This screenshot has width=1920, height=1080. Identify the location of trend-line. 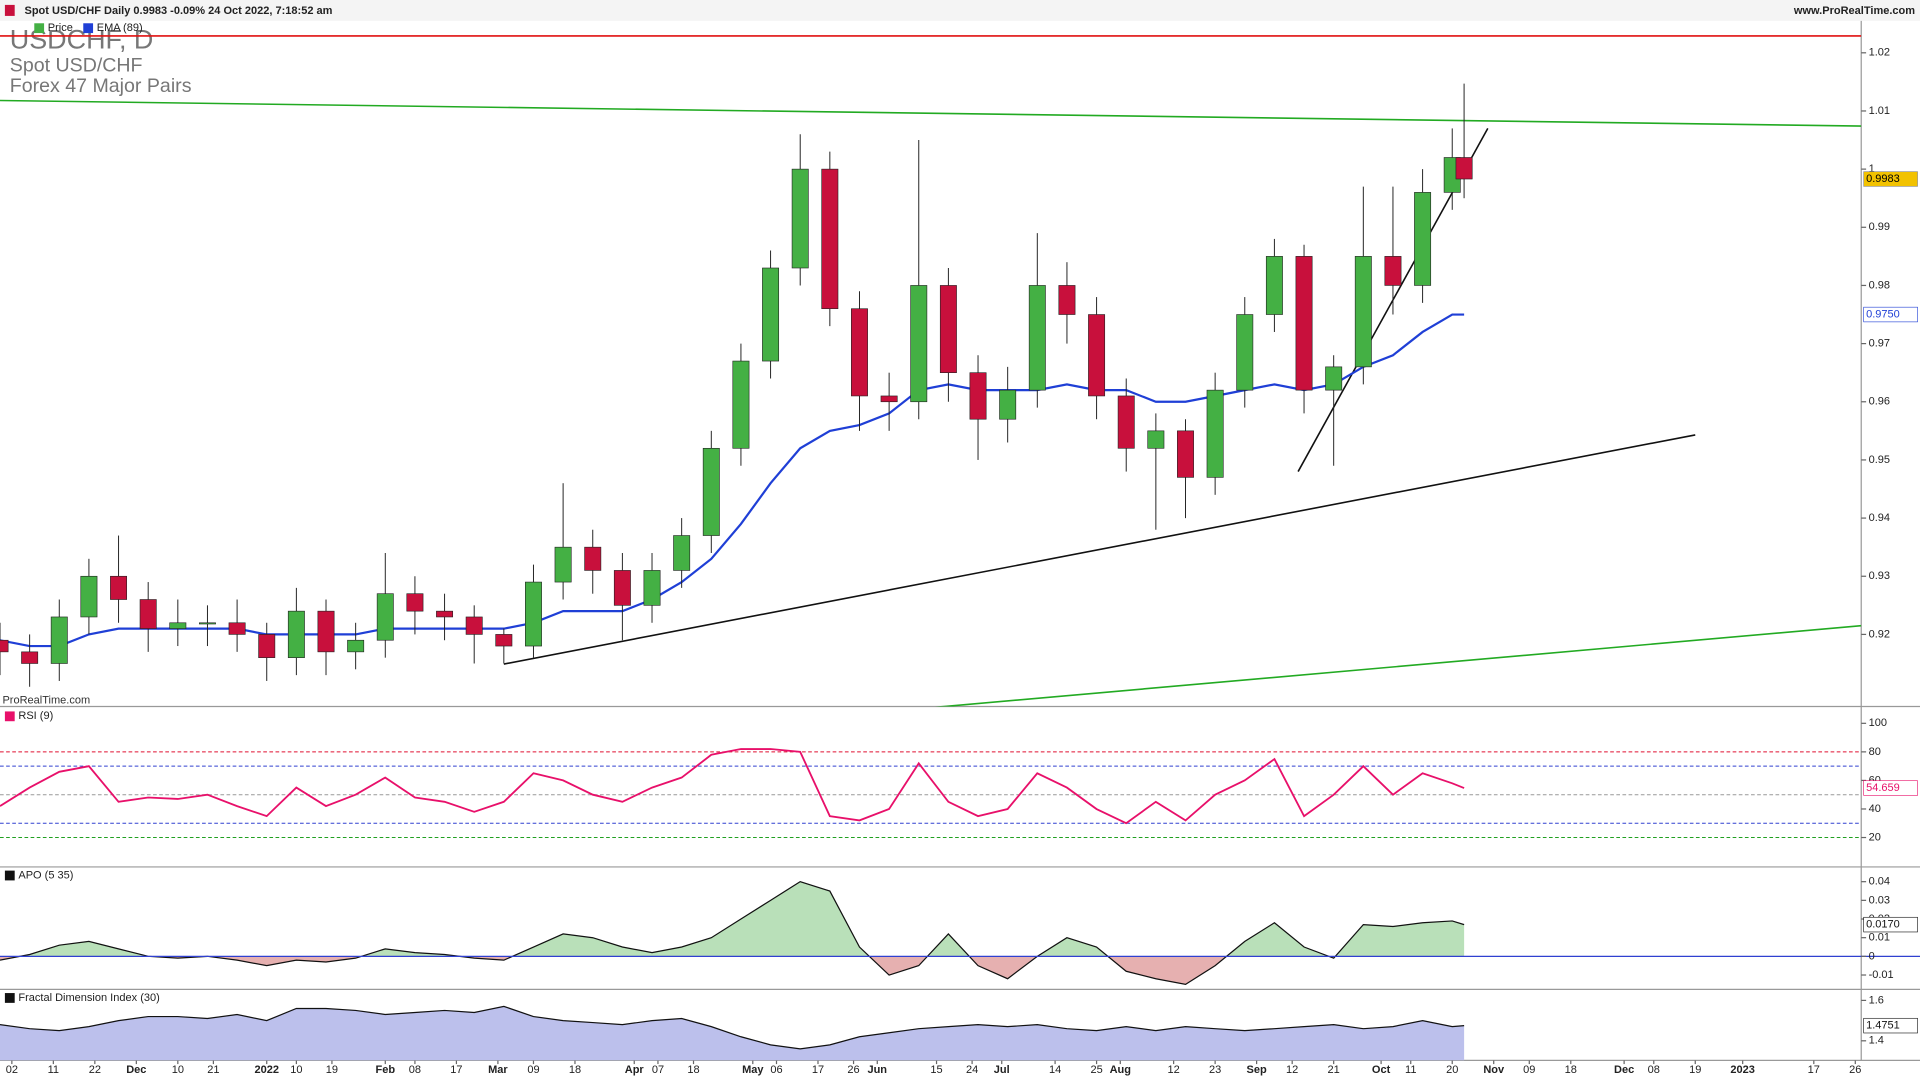
(1398, 665).